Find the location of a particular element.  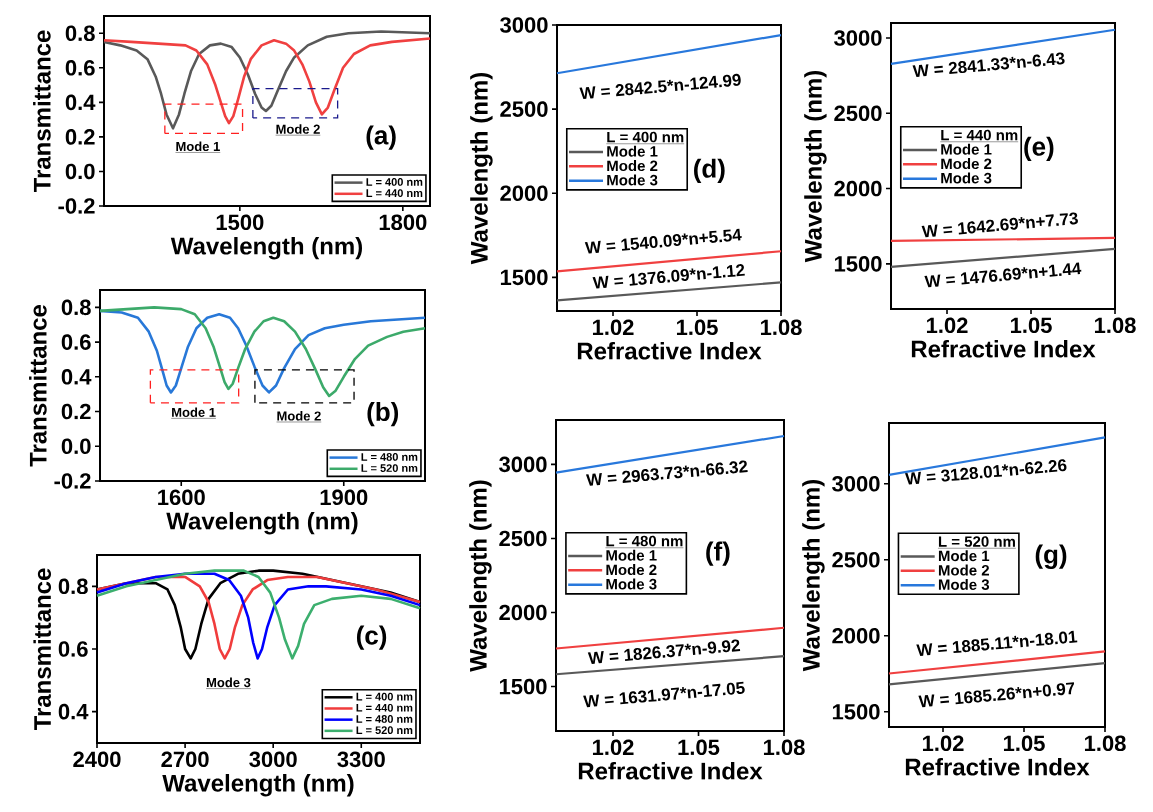

annotation: (d) is located at coordinates (709, 170).